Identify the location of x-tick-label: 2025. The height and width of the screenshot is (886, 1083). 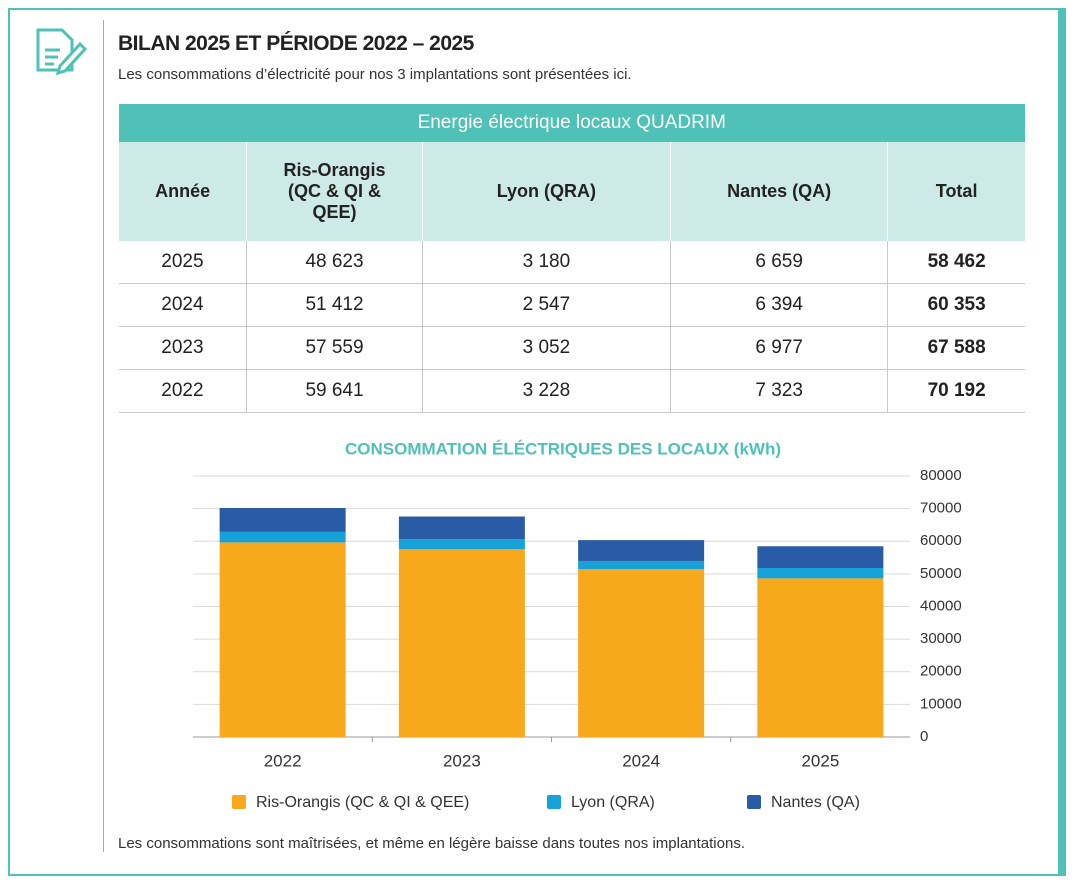
(820, 760).